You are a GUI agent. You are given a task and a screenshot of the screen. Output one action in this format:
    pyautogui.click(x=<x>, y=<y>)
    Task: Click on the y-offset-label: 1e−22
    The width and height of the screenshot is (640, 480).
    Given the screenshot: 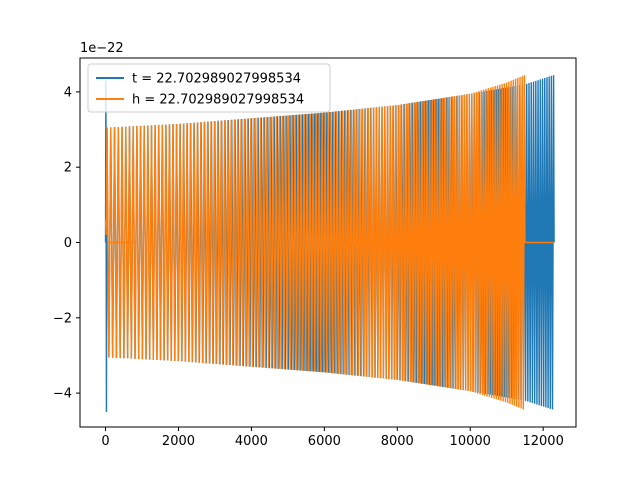 What is the action you would take?
    pyautogui.click(x=102, y=48)
    